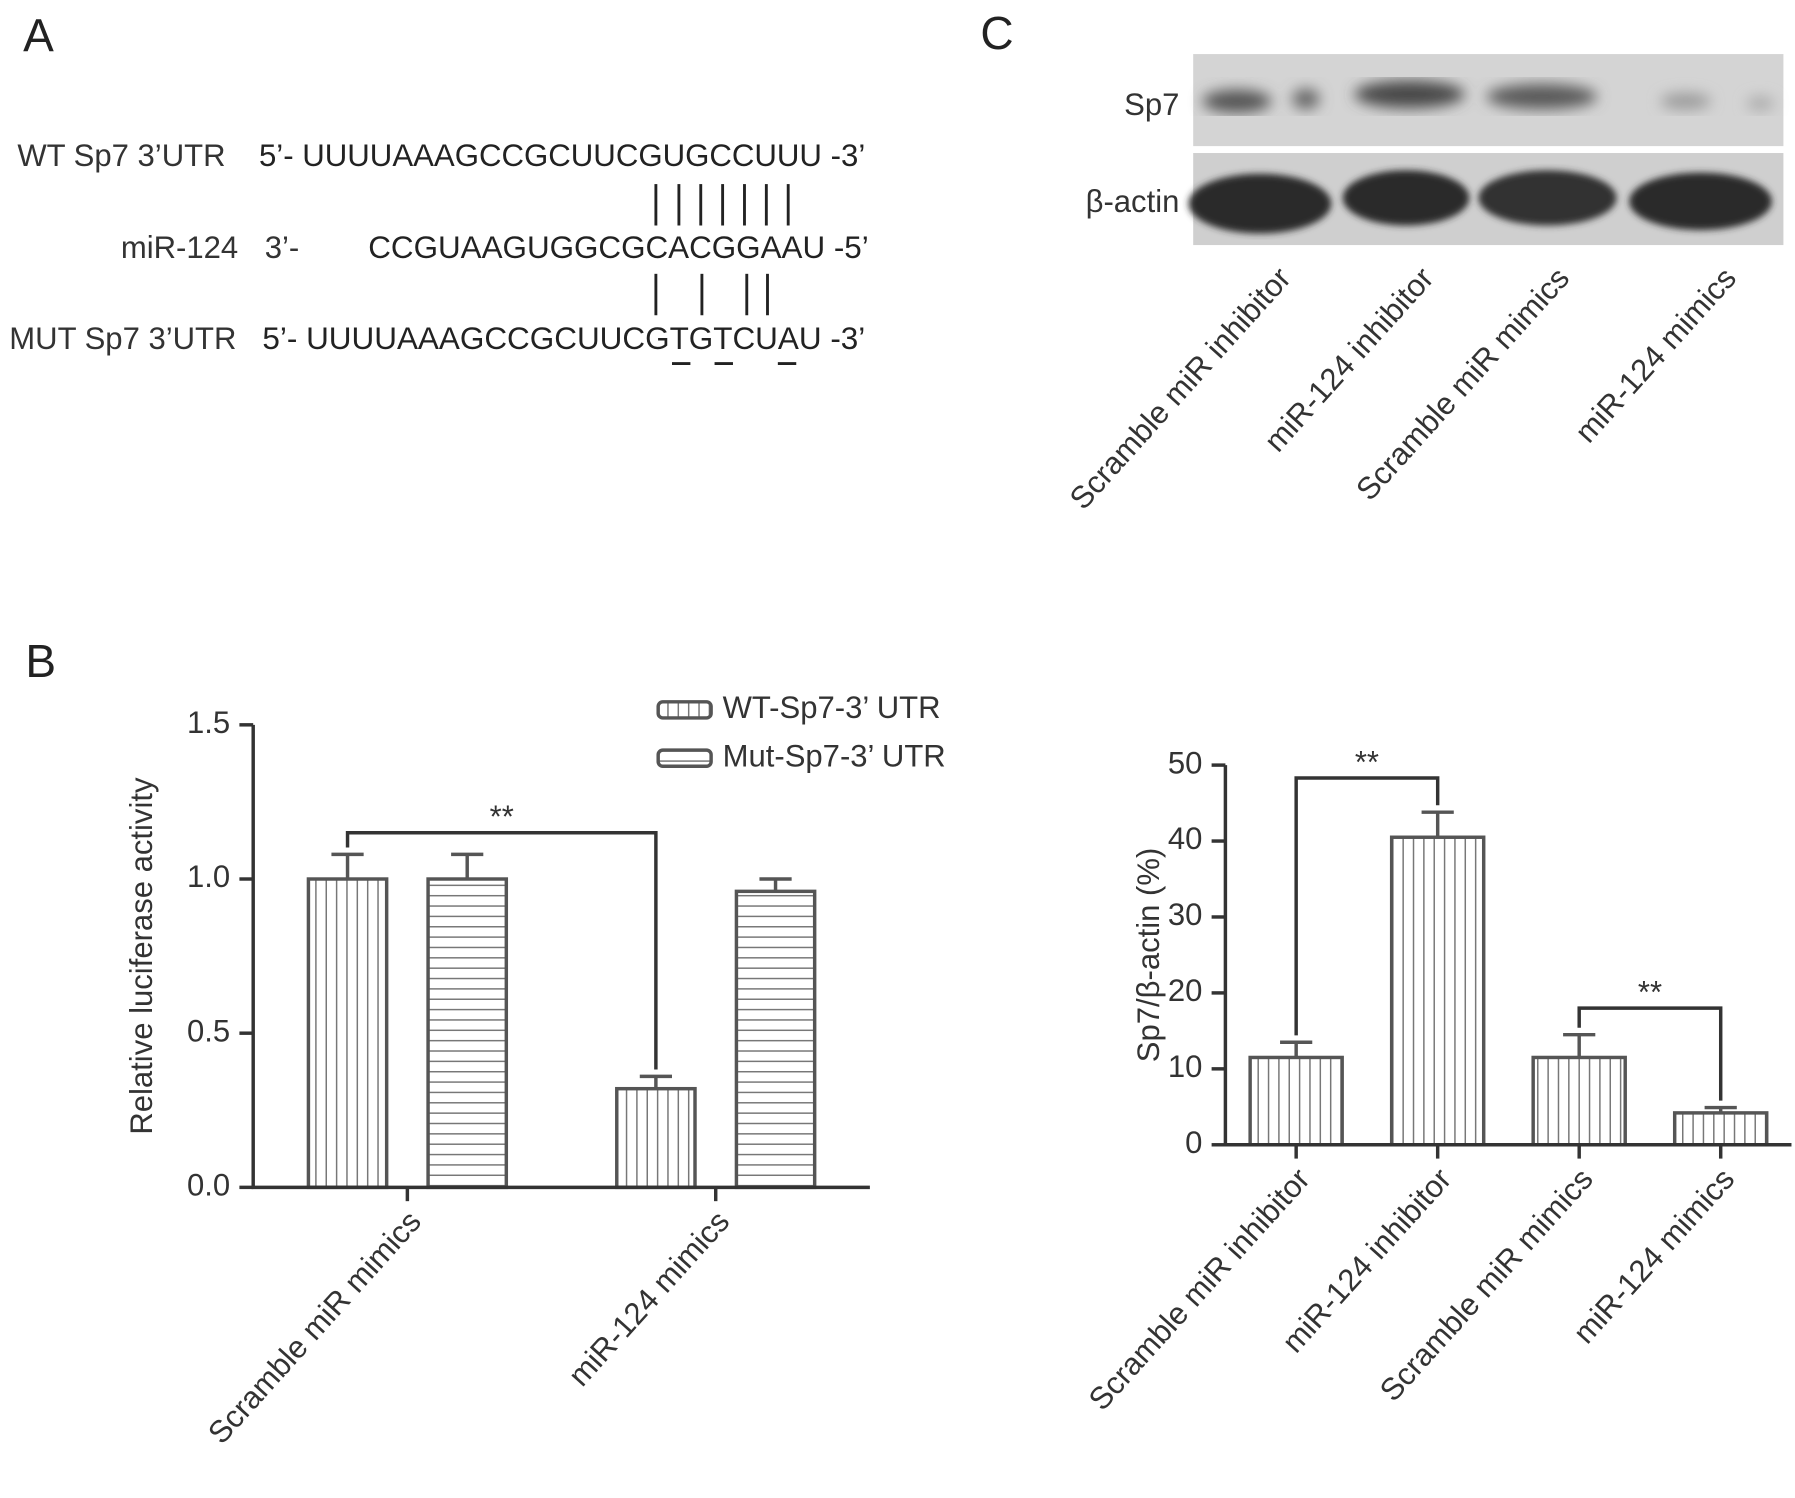 The height and width of the screenshot is (1498, 1795). What do you see at coordinates (1151, 104) in the screenshot?
I see `blot-row-label: Sp7` at bounding box center [1151, 104].